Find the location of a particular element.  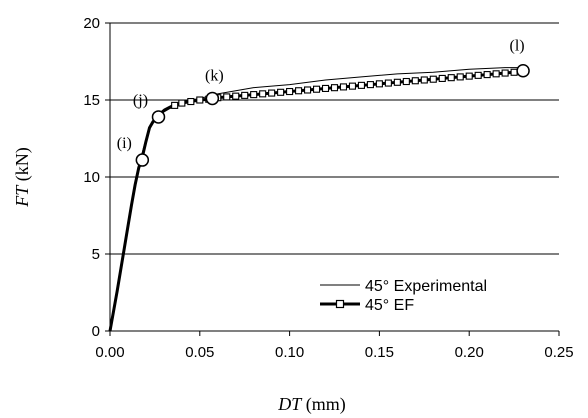

y-axis-ticks: 0 5 10 15 20 is located at coordinates (96, 177).